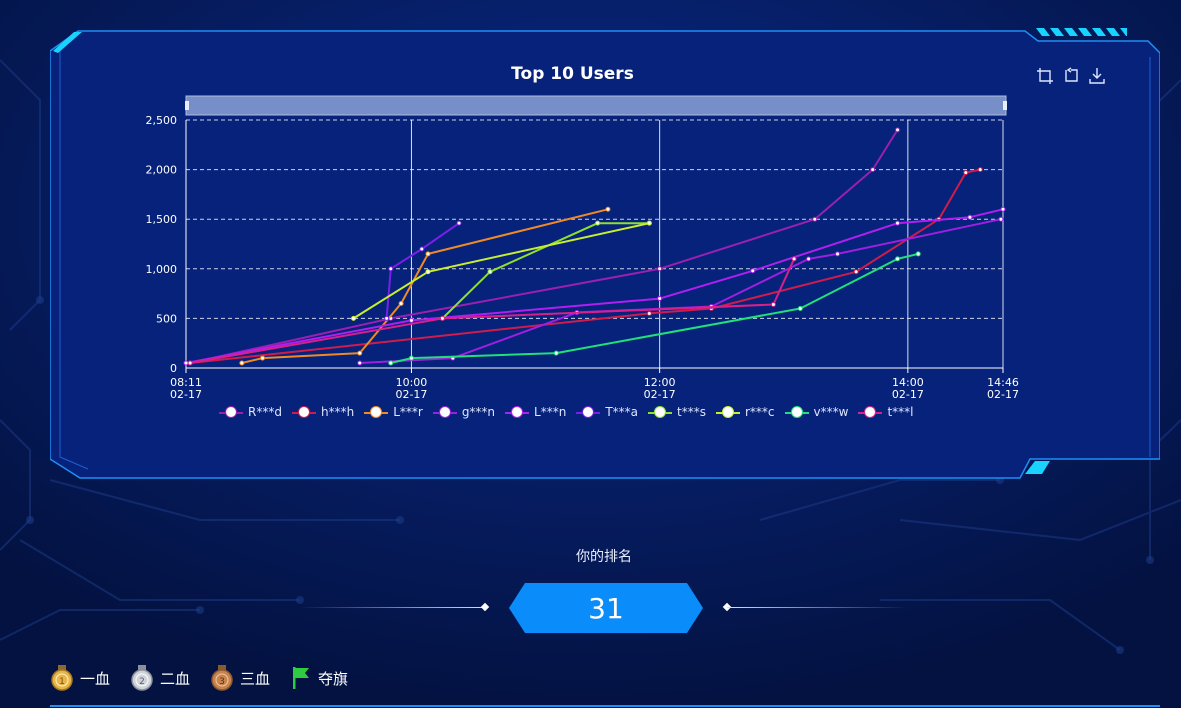 Image resolution: width=1181 pixels, height=708 pixels. I want to click on rank-value: 31, so click(606, 608).